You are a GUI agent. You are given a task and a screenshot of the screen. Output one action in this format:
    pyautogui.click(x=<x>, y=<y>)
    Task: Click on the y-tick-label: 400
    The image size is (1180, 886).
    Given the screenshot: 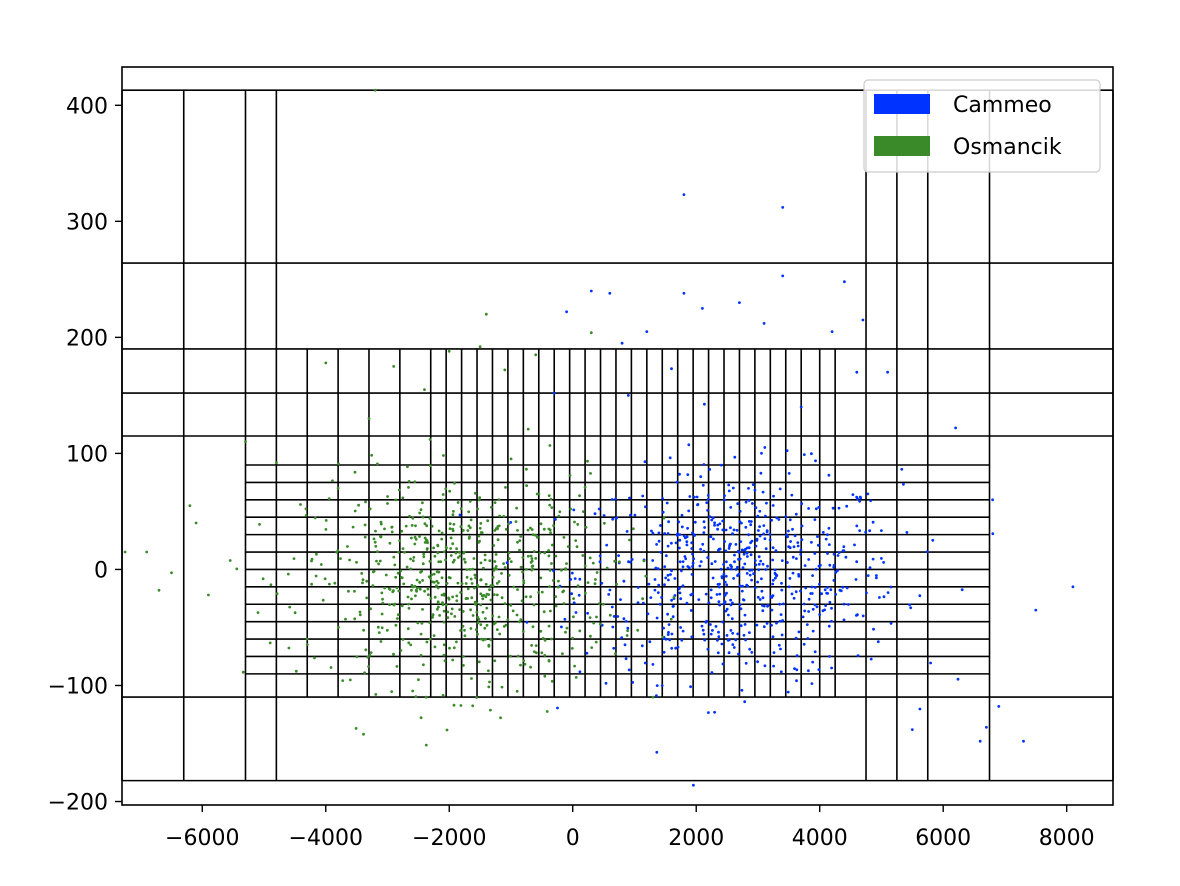 What is the action you would take?
    pyautogui.click(x=87, y=106)
    